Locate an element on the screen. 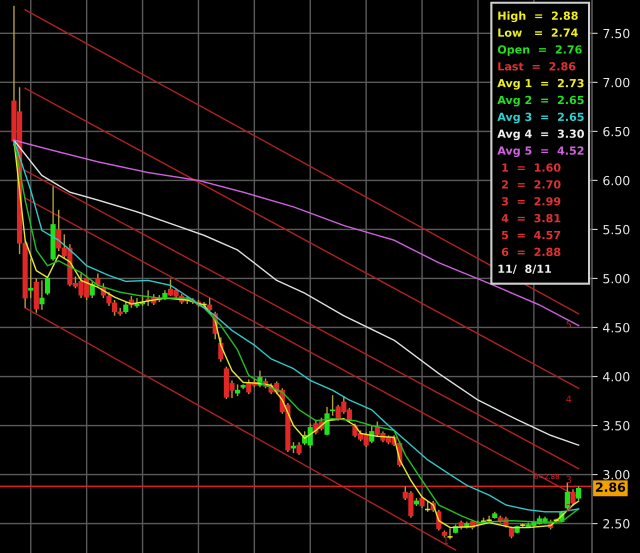 The width and height of the screenshot is (640, 553). series-label: 4 is located at coordinates (569, 399).